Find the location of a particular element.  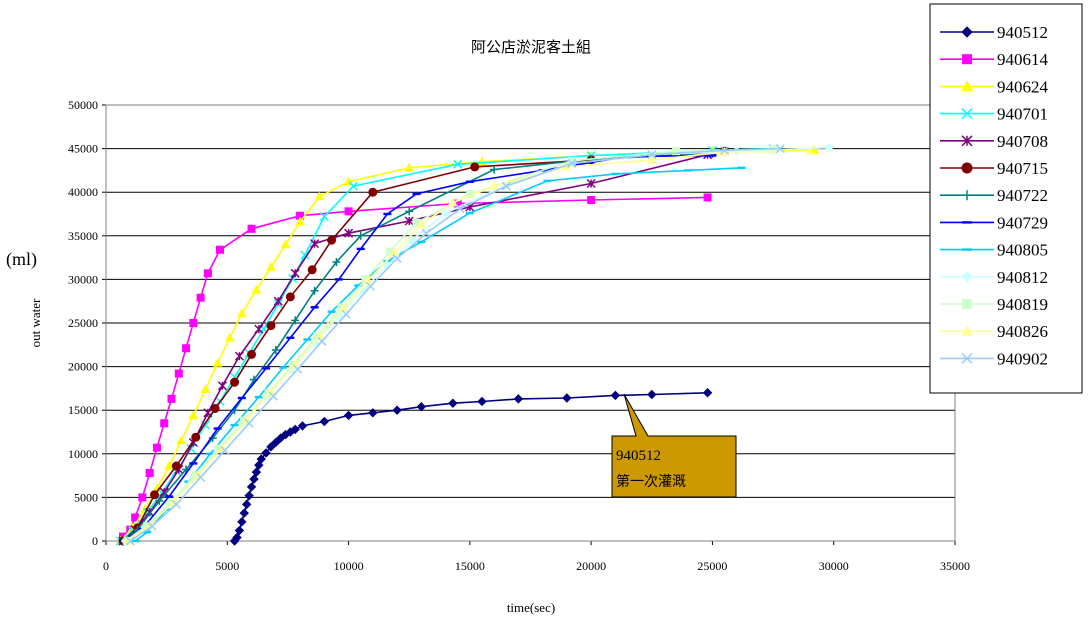

y-tick-label: 40000 is located at coordinates (83, 192).